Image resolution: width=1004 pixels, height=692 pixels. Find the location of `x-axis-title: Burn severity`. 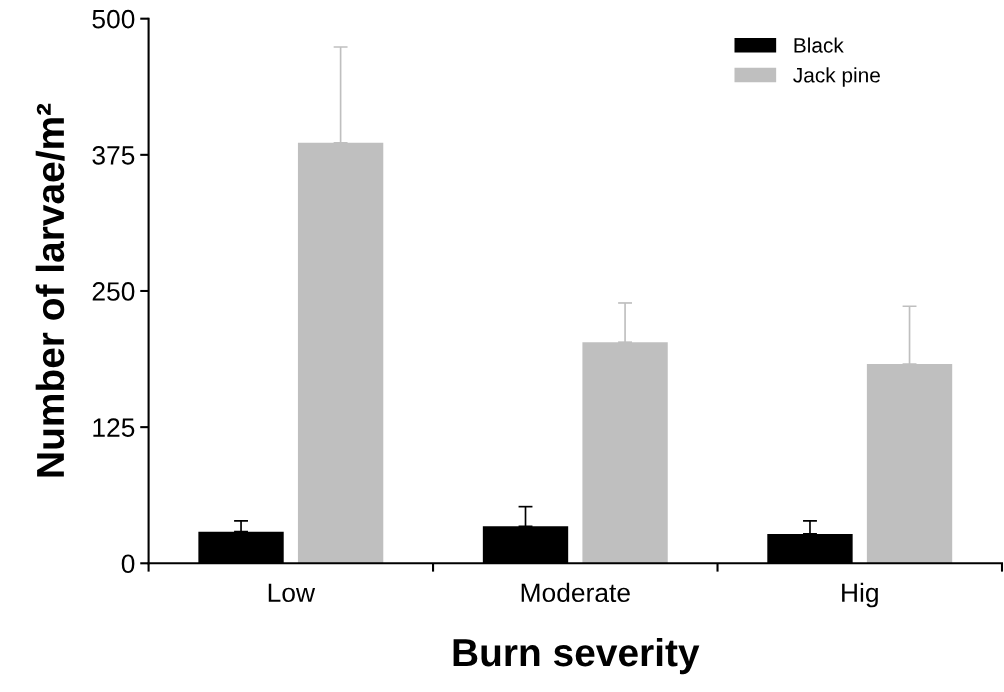

x-axis-title: Burn severity is located at coordinates (576, 656).